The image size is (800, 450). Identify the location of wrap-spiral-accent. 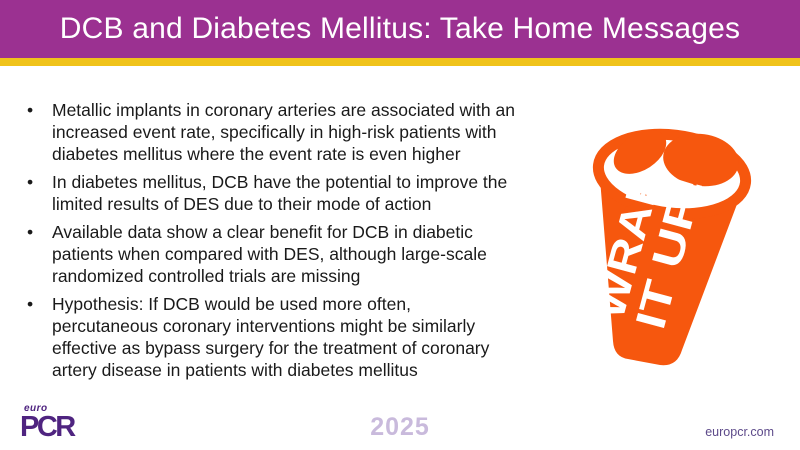
(635, 203).